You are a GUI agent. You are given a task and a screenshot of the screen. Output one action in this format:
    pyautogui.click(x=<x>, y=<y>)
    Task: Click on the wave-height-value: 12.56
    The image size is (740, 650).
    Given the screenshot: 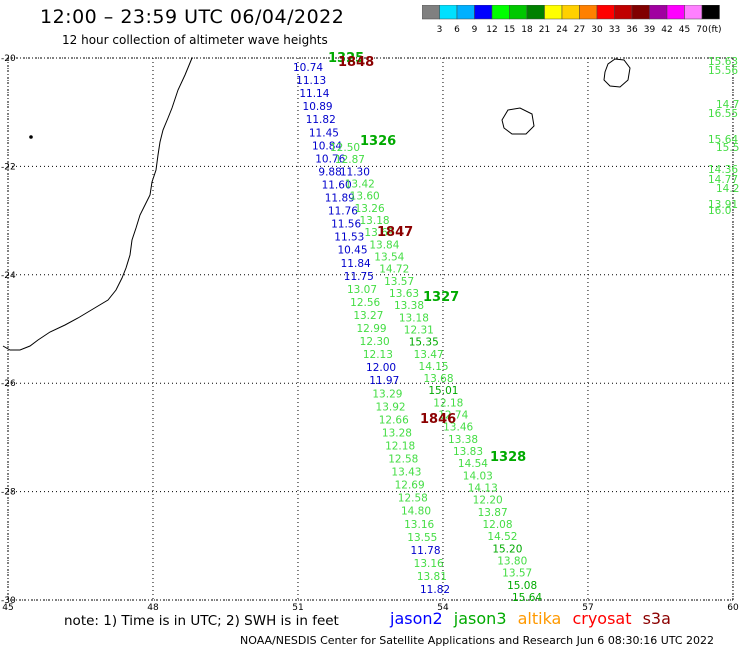 What is the action you would take?
    pyautogui.click(x=365, y=303)
    